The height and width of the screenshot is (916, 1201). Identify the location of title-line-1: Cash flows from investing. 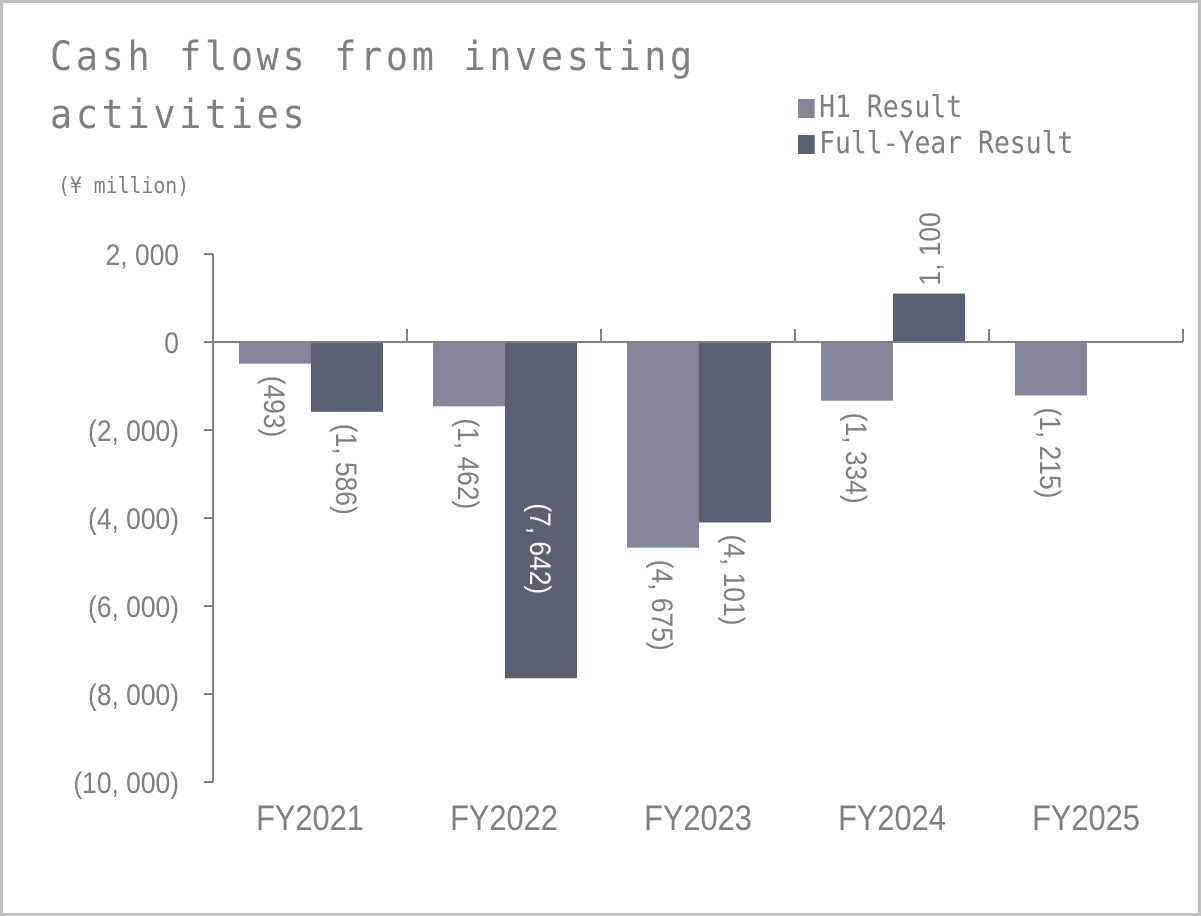
(373, 57).